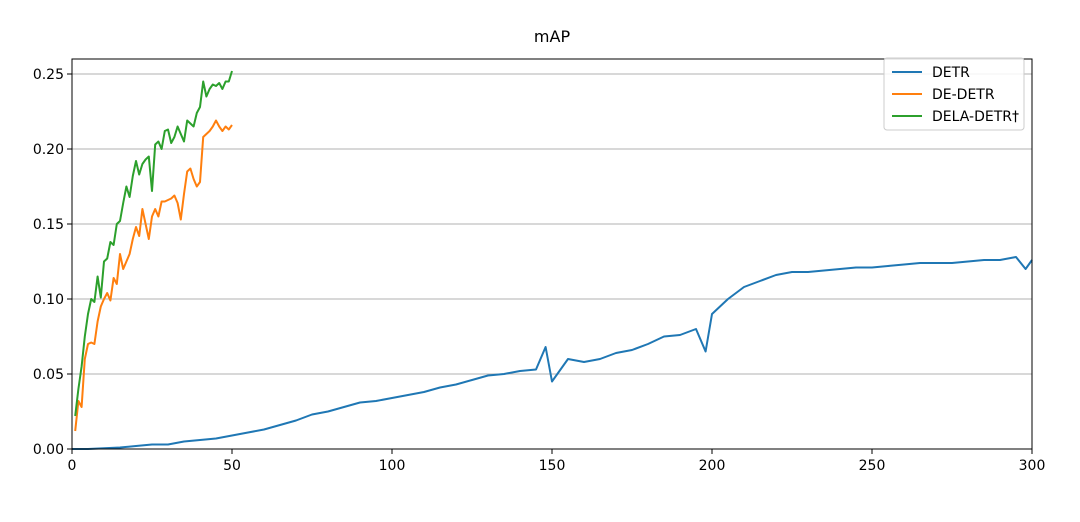 The image size is (1080, 522). I want to click on x-tick-label: 150, so click(552, 466).